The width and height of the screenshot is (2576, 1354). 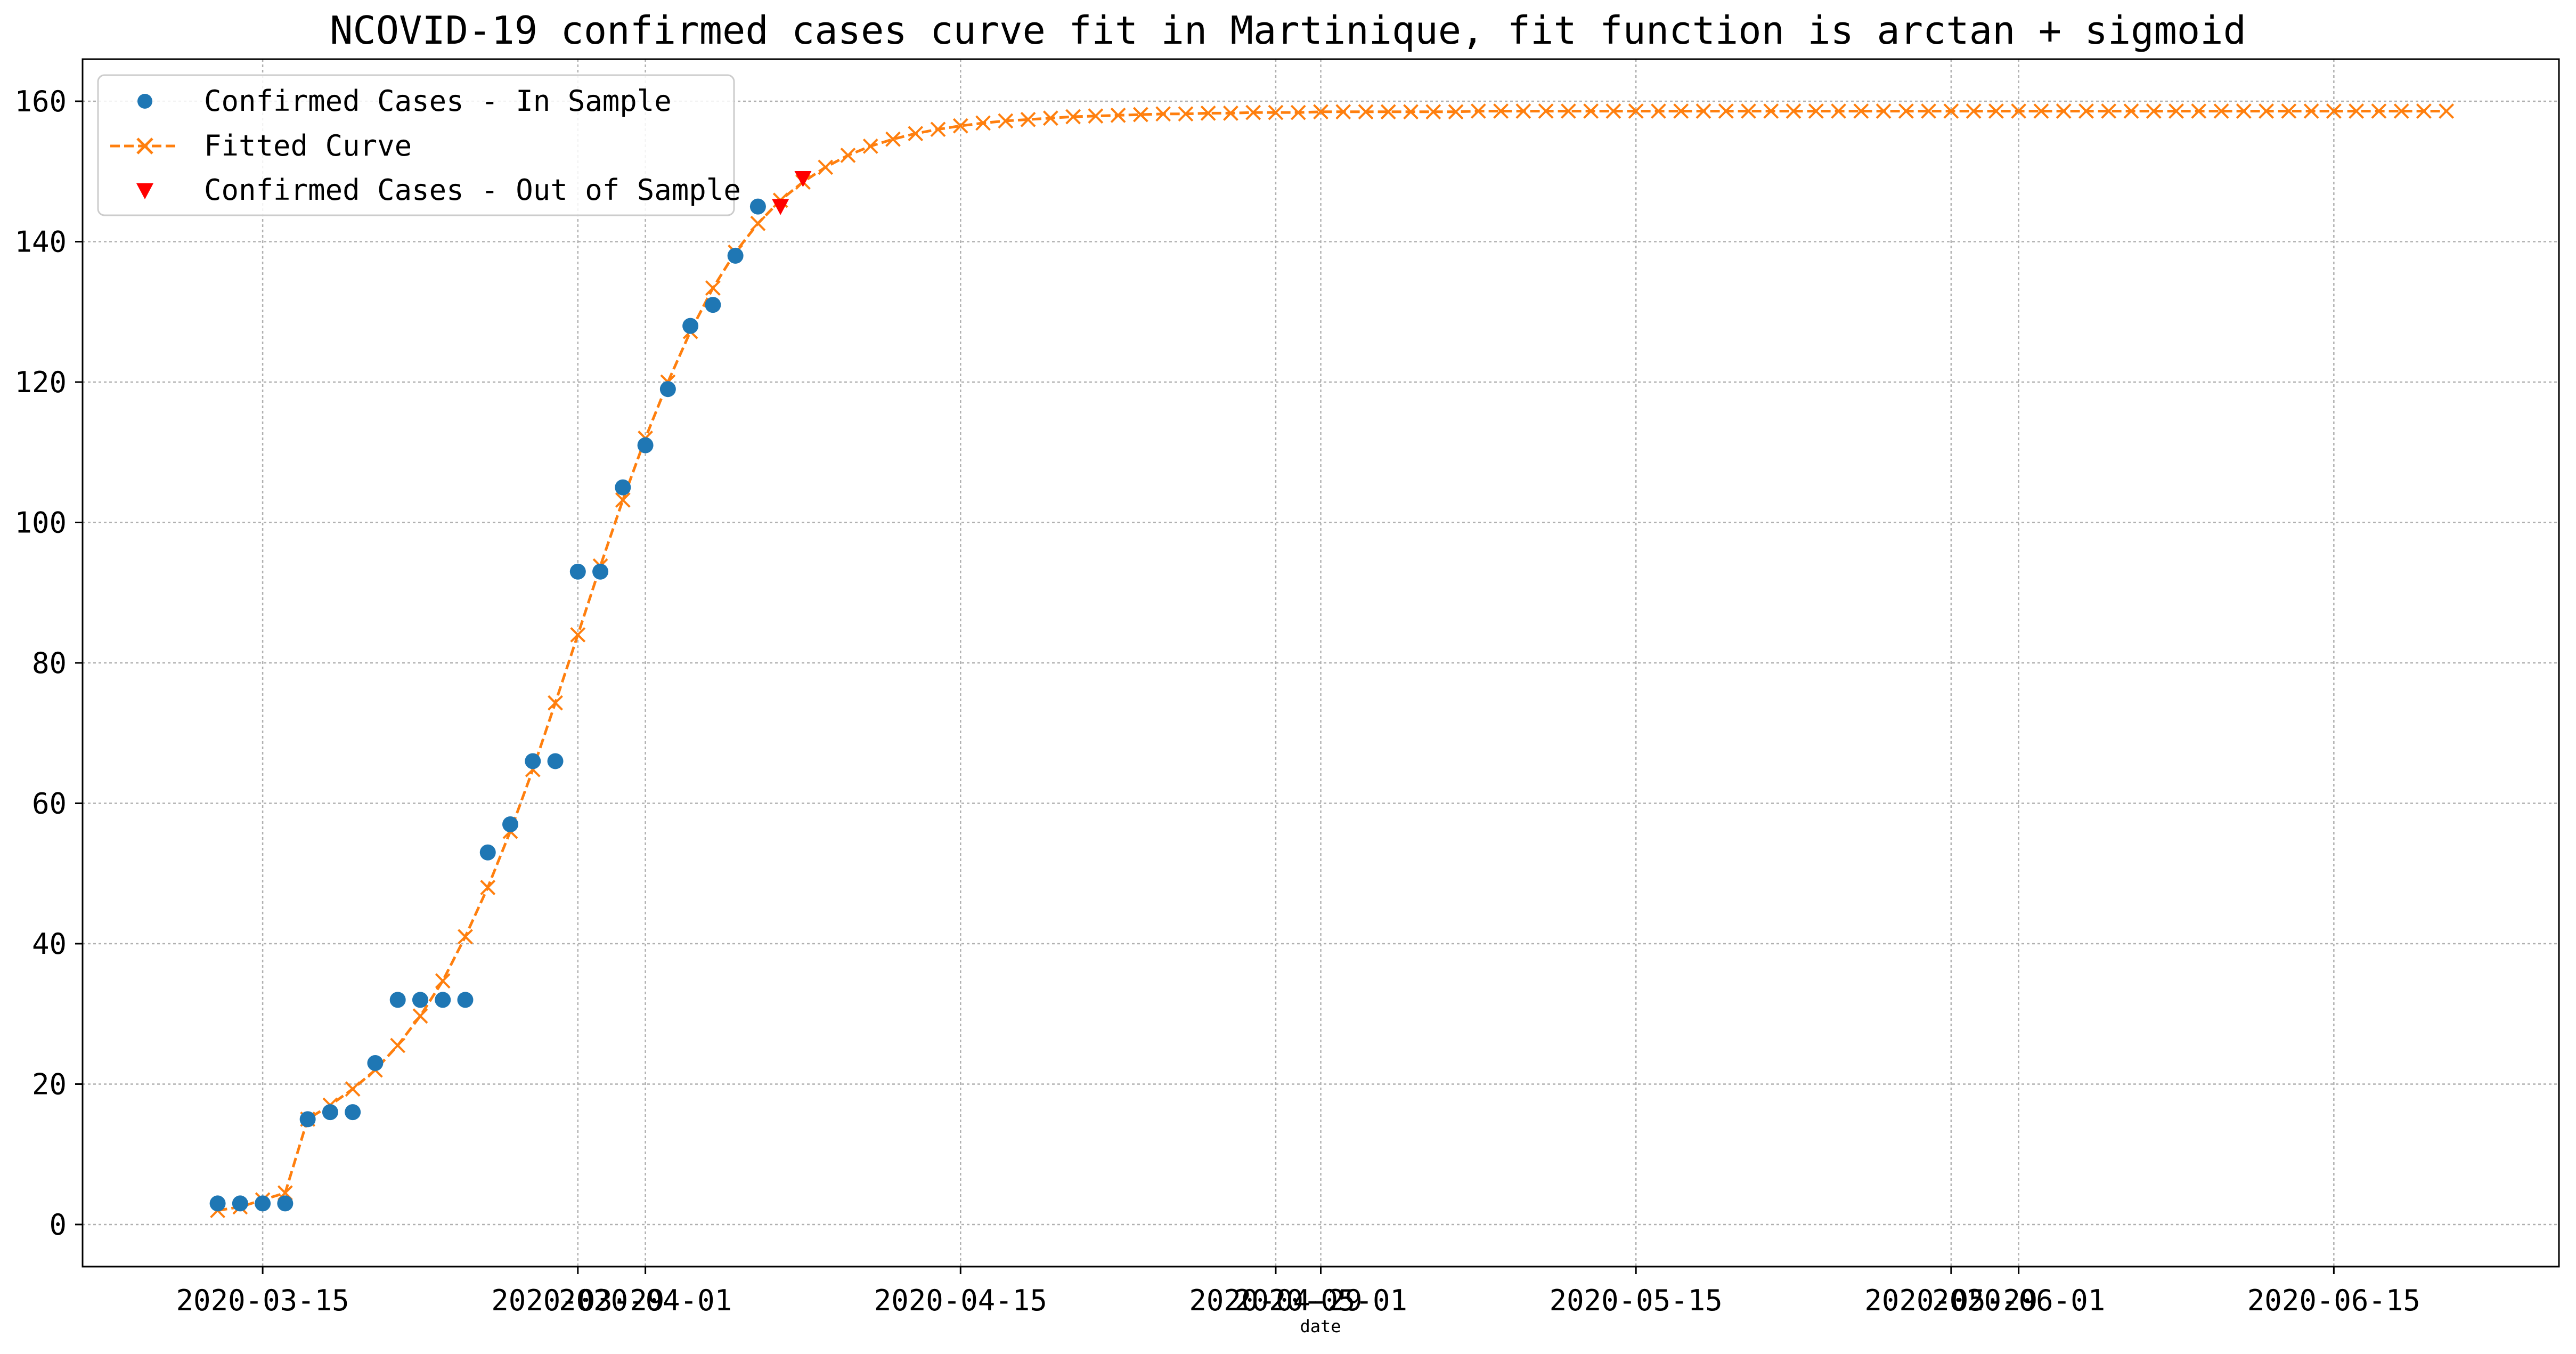 What do you see at coordinates (144, 191) in the screenshot?
I see `legend-marker-out-of-sample` at bounding box center [144, 191].